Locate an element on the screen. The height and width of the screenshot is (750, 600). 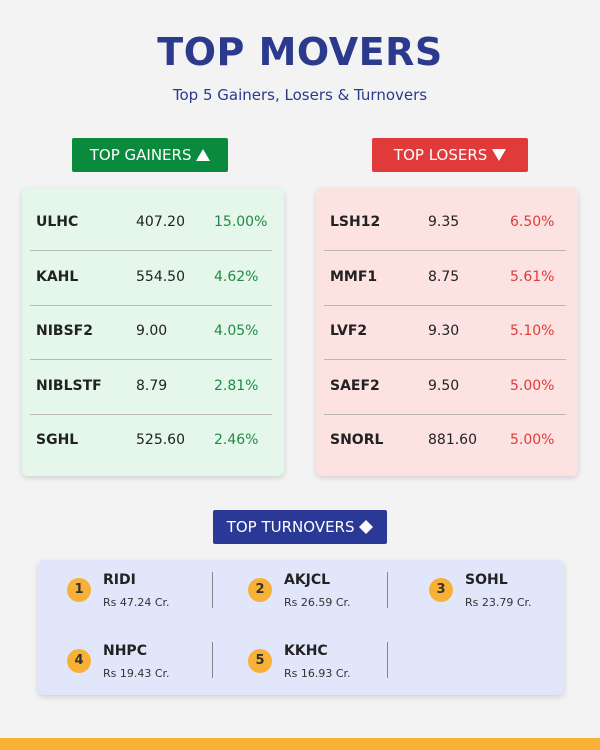
symbol: NIBLSTF is located at coordinates (69, 385).